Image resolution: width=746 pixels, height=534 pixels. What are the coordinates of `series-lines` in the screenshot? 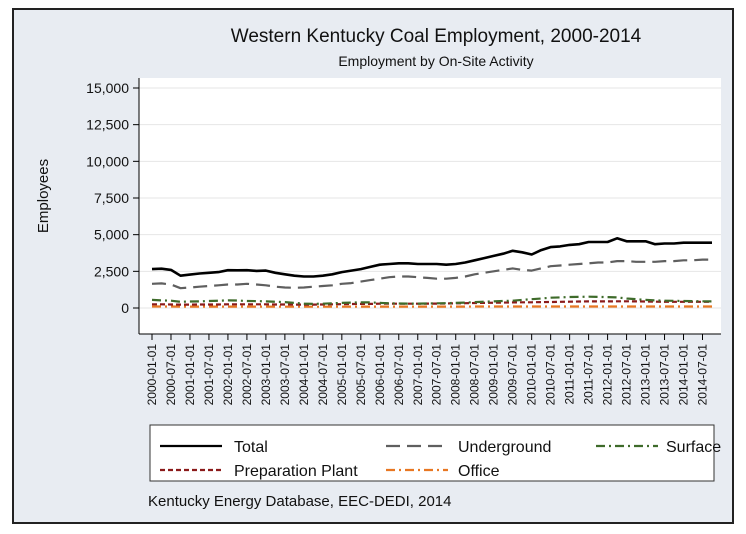 It's located at (432, 272).